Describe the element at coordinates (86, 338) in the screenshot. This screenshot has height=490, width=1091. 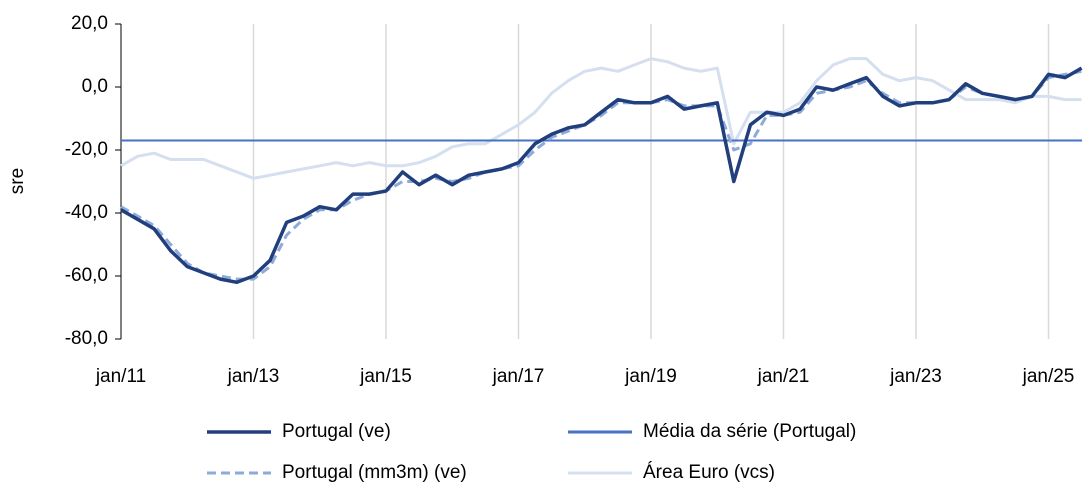
I see `y-tick-label: -80,0` at that location.